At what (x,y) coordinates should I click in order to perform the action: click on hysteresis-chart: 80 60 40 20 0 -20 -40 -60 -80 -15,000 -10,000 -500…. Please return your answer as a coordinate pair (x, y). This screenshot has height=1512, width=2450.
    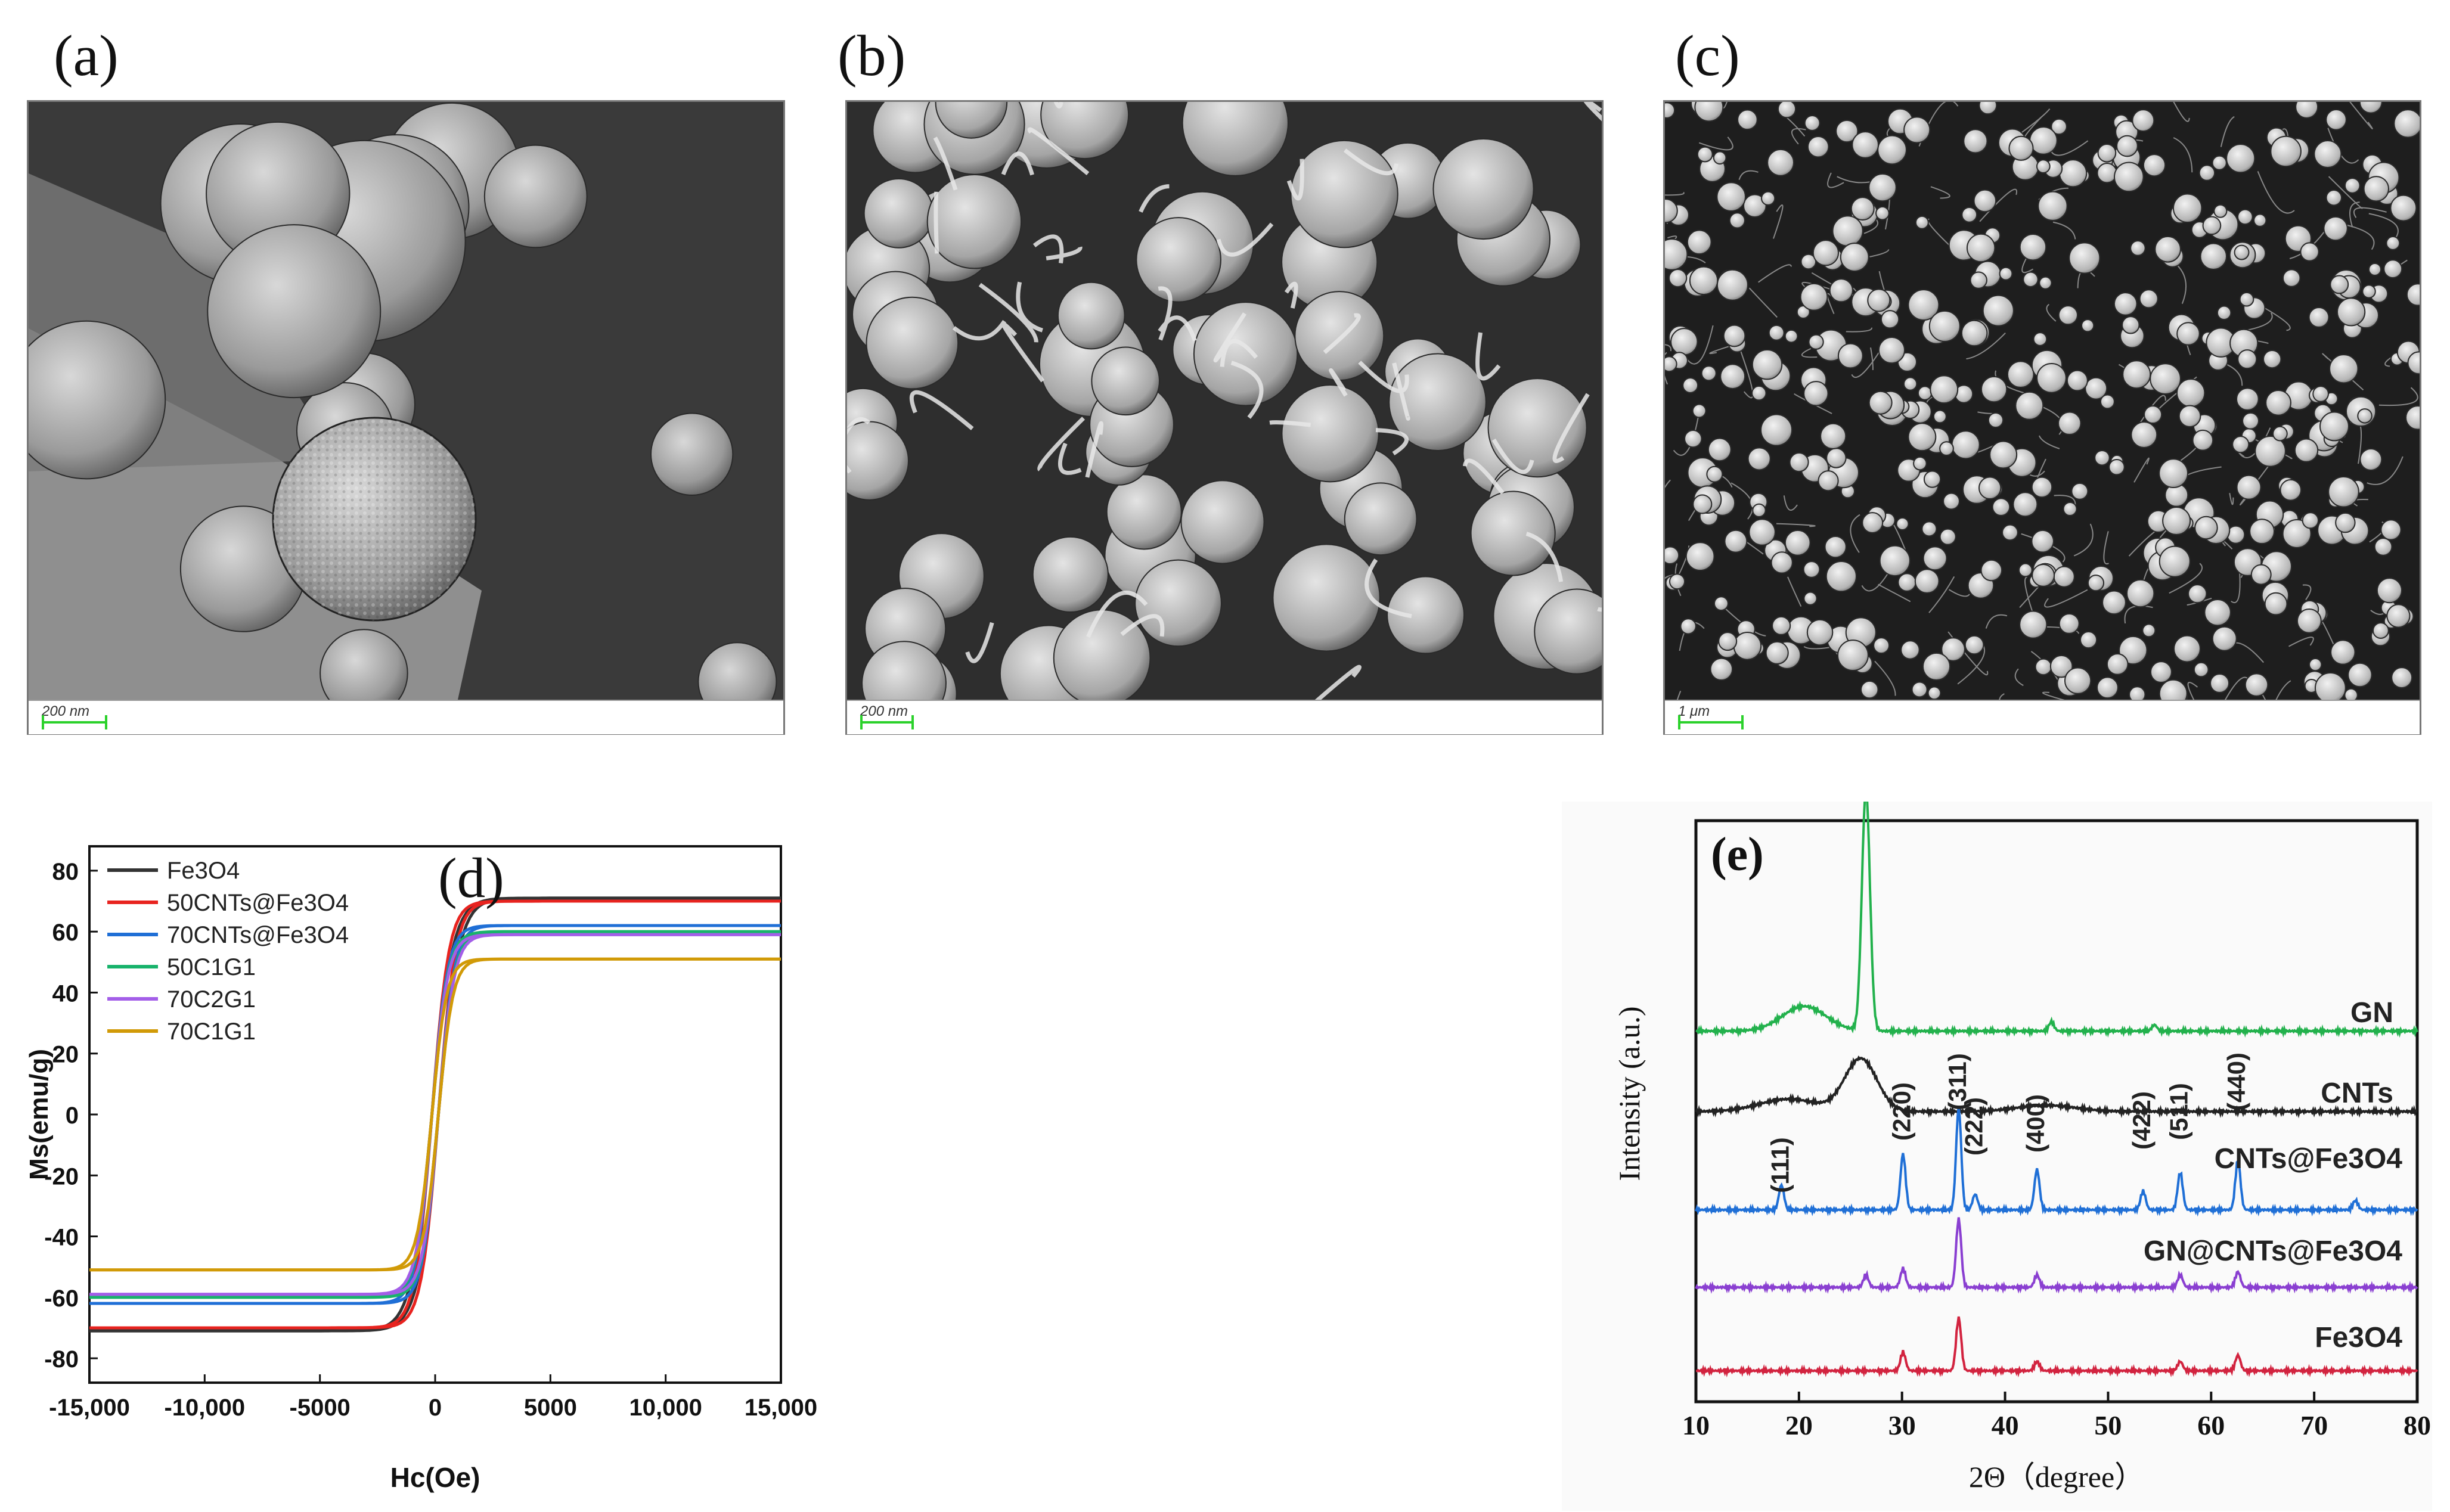
    Looking at the image, I should click on (420, 1169).